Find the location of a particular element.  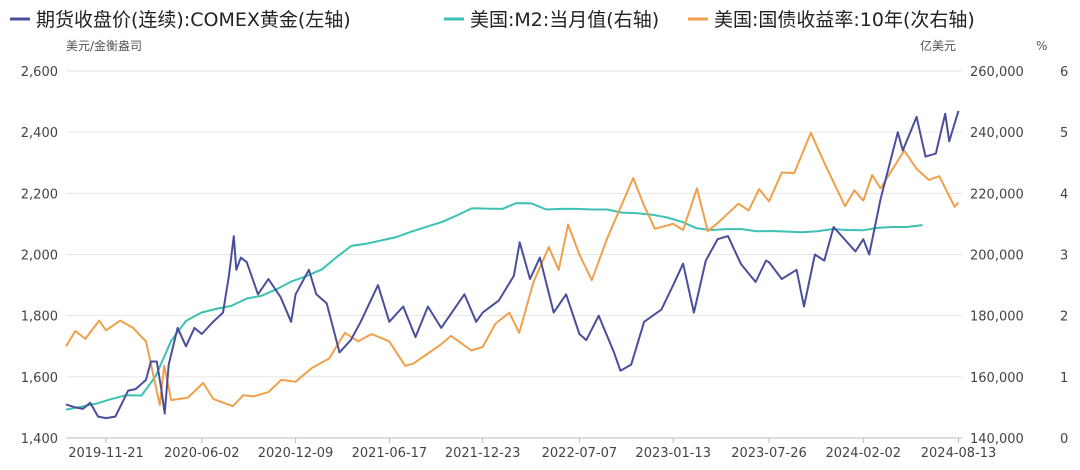

right-tick-label: 240,000 is located at coordinates (997, 133).